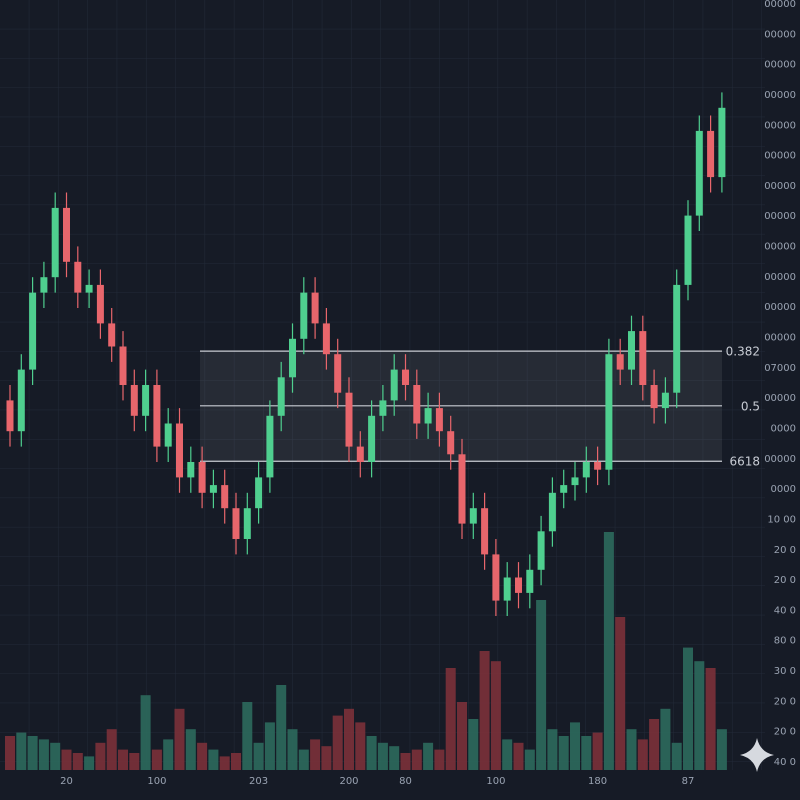  What do you see at coordinates (405, 781) in the screenshot?
I see `x-tick-label: 80` at bounding box center [405, 781].